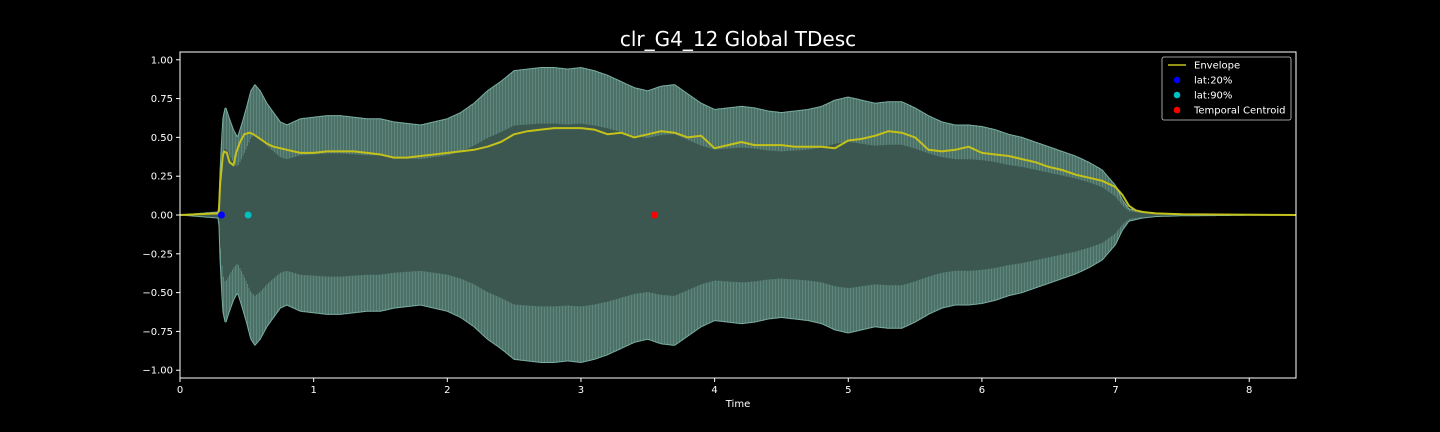 The image size is (1440, 432). I want to click on legend-entry-temporal-centroid: Temporal Centroid, so click(1239, 111).